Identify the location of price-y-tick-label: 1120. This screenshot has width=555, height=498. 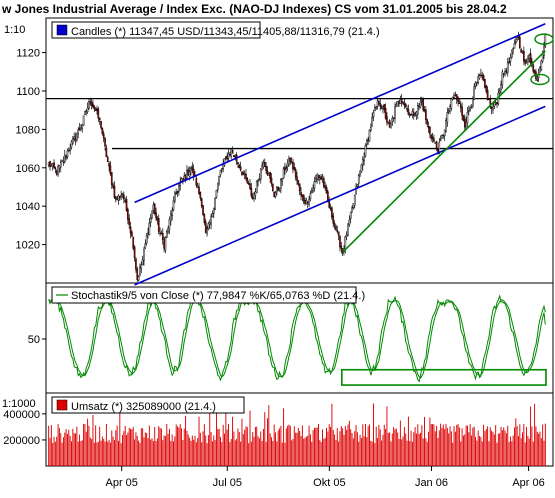
(28, 54).